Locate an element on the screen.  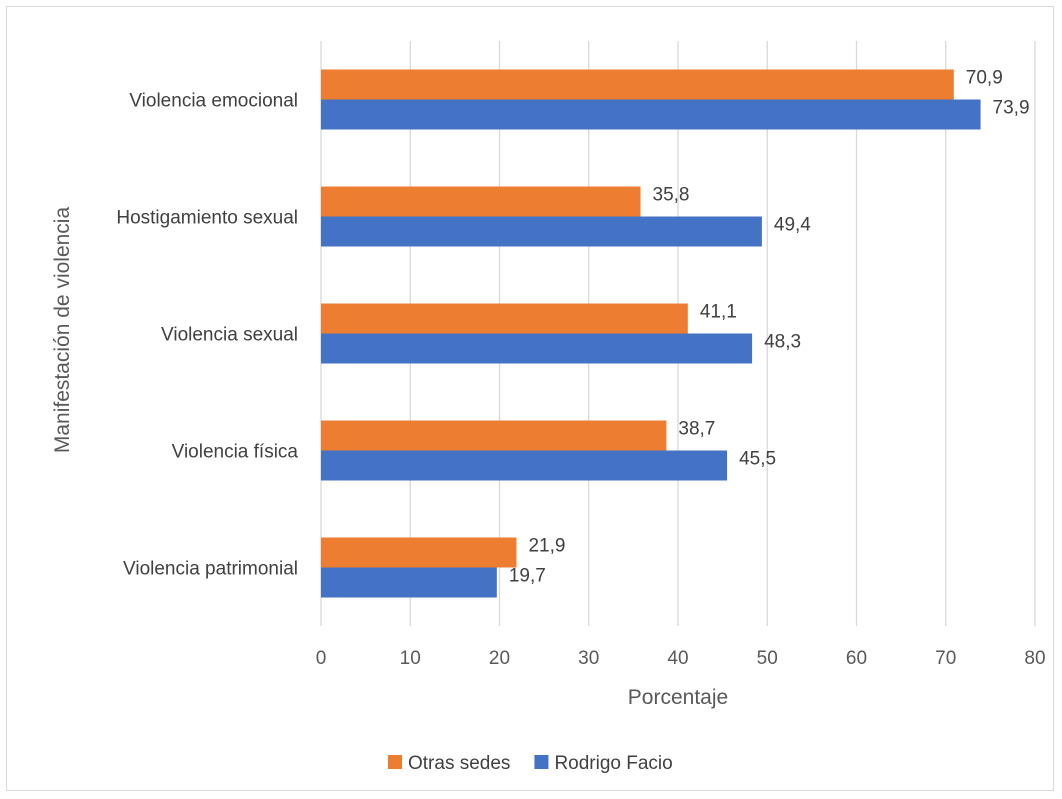
x-axis-title: Porcentaje is located at coordinates (678, 697).